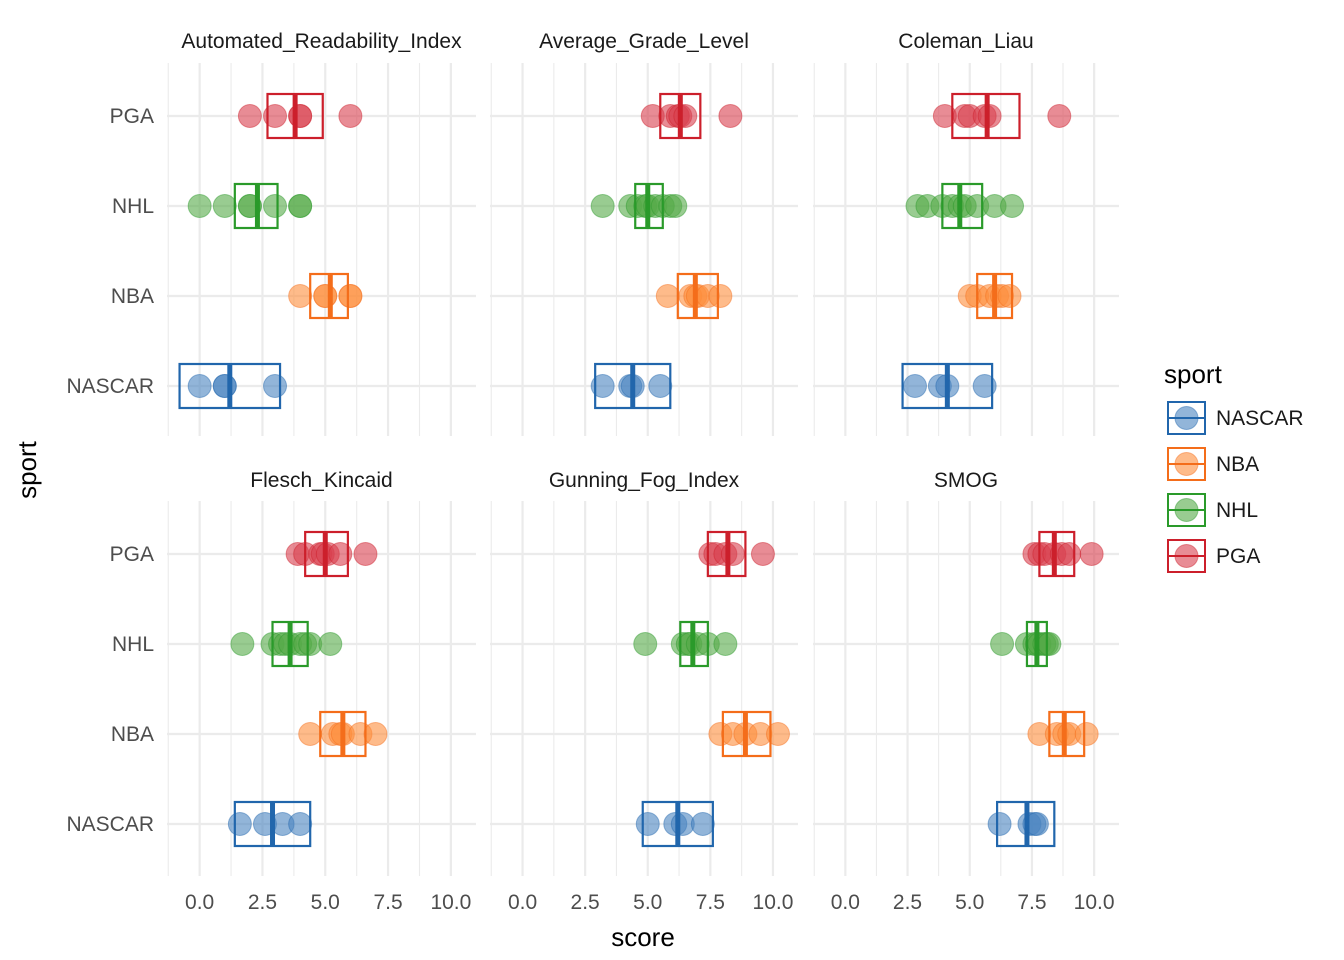  I want to click on y-axis-title: sport, so click(27, 469).